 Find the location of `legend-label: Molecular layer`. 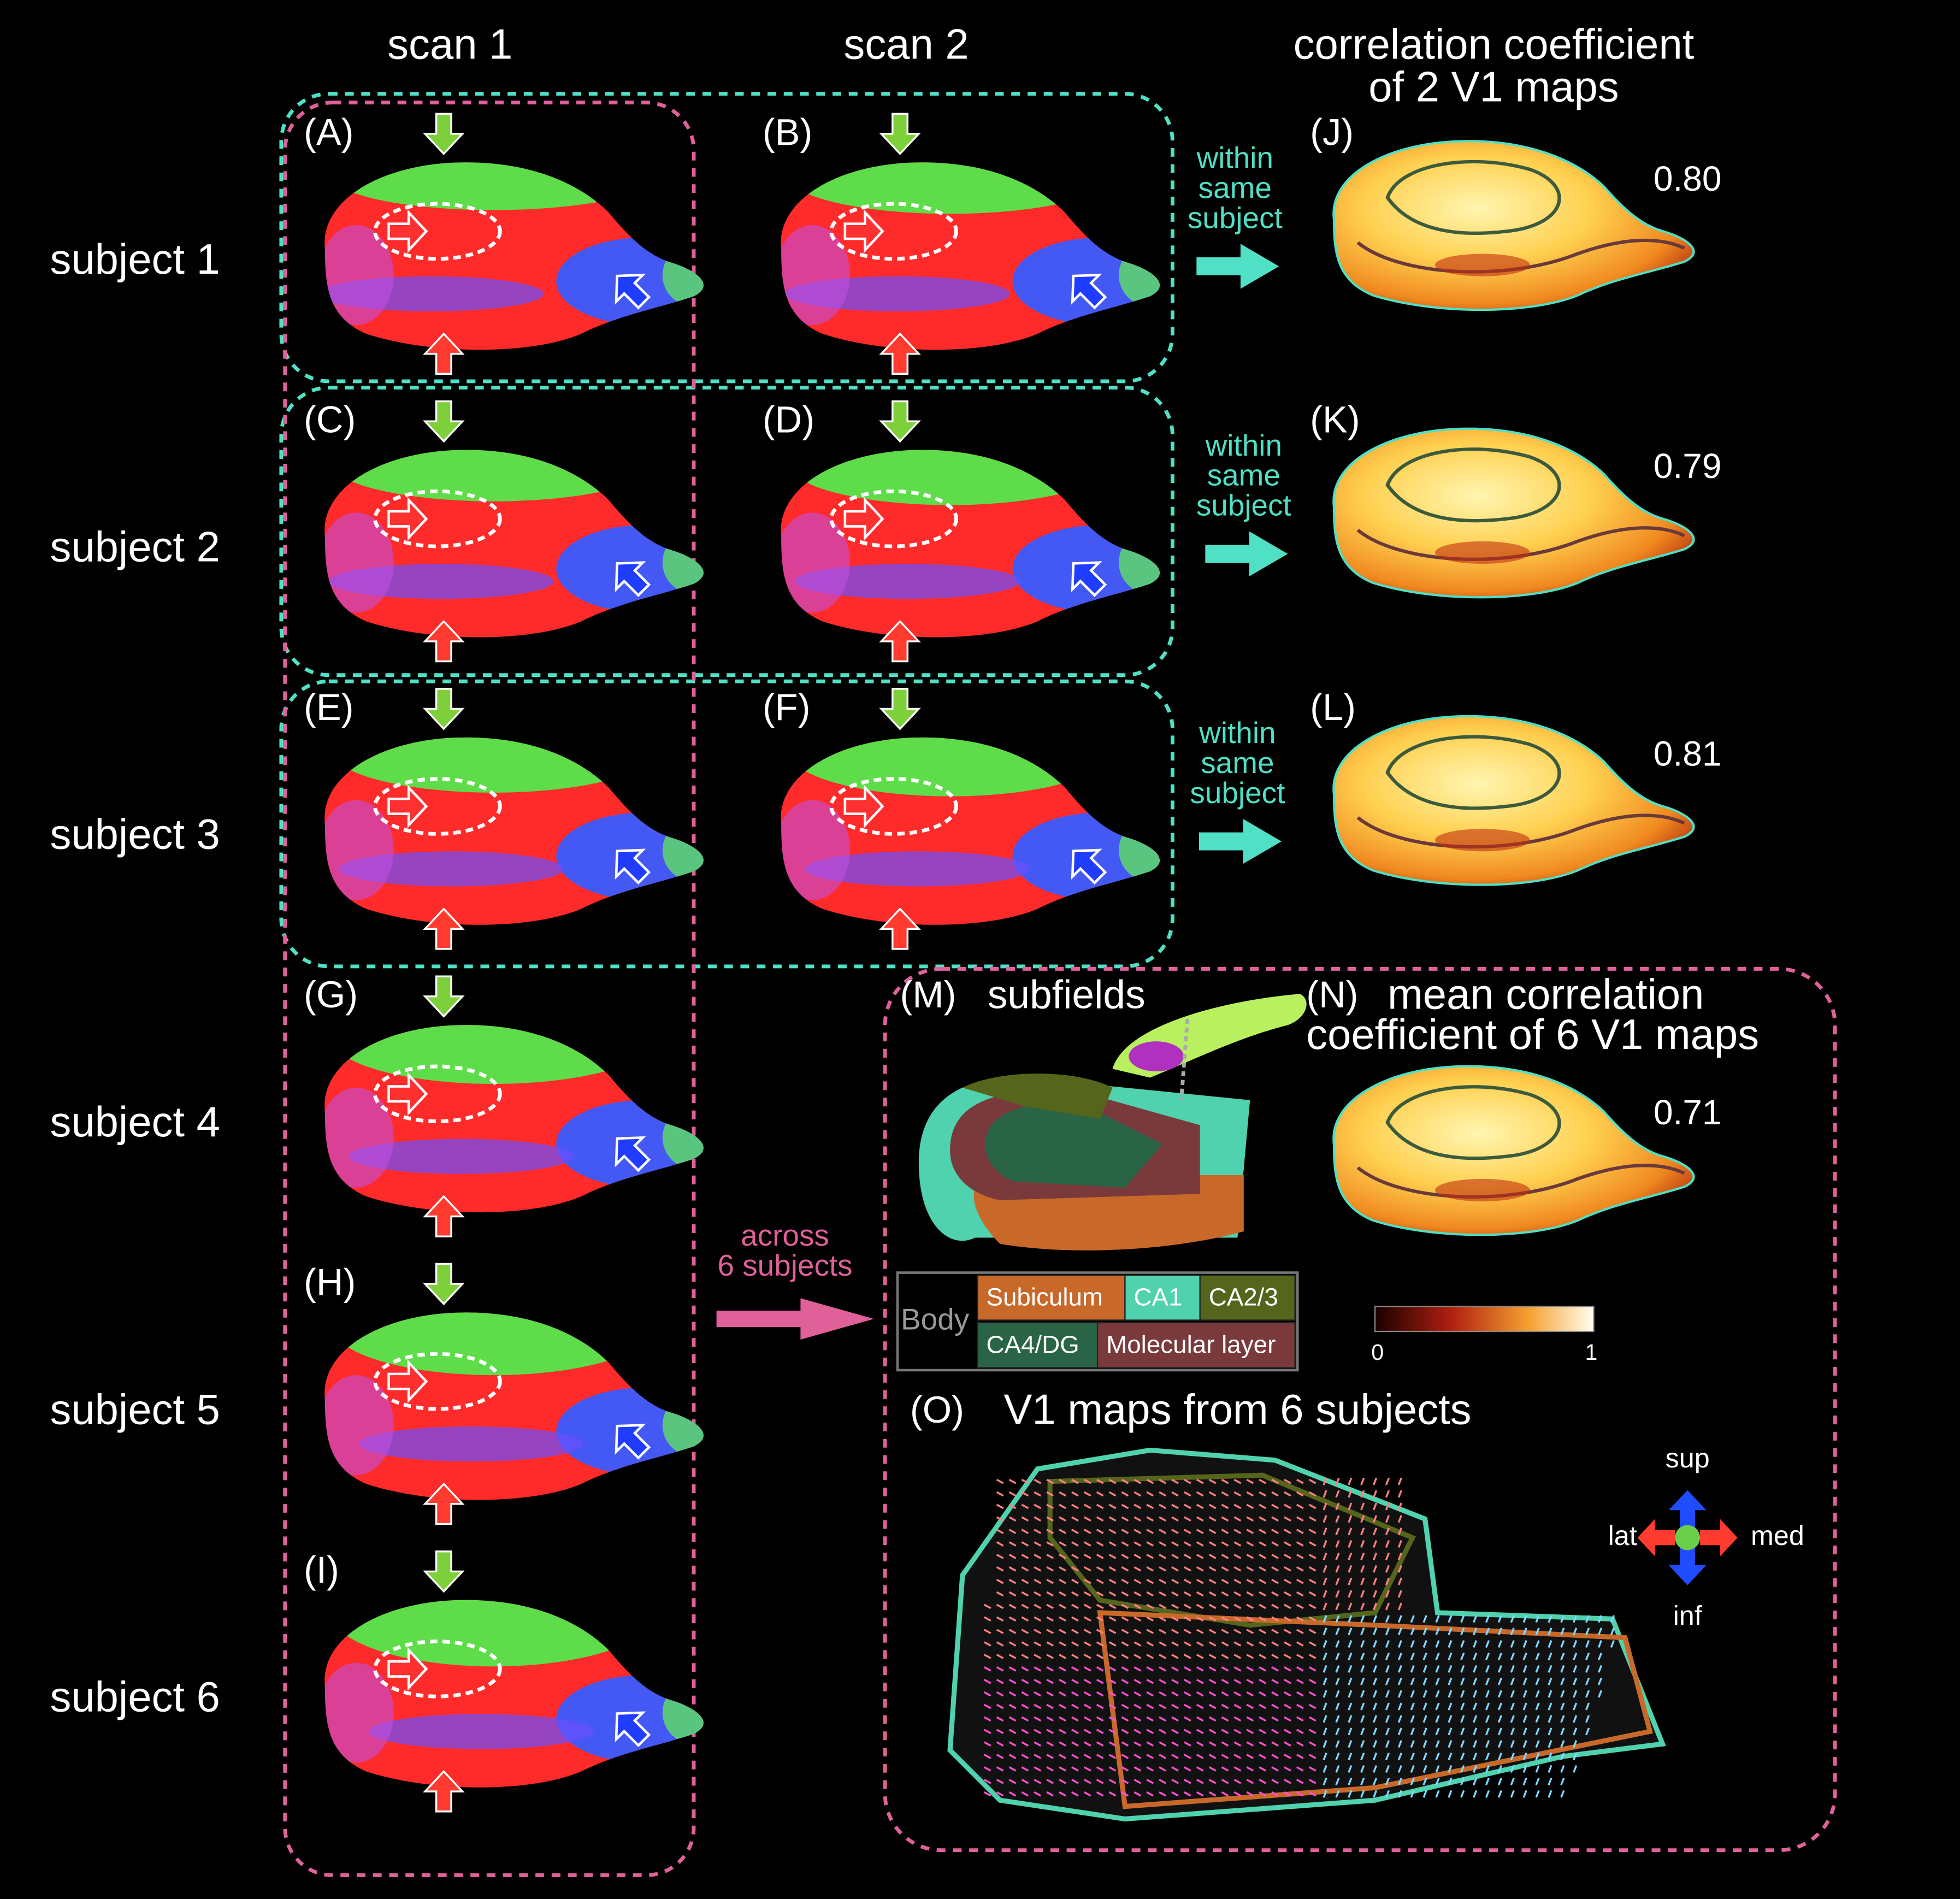

legend-label: Molecular layer is located at coordinates (1191, 1345).